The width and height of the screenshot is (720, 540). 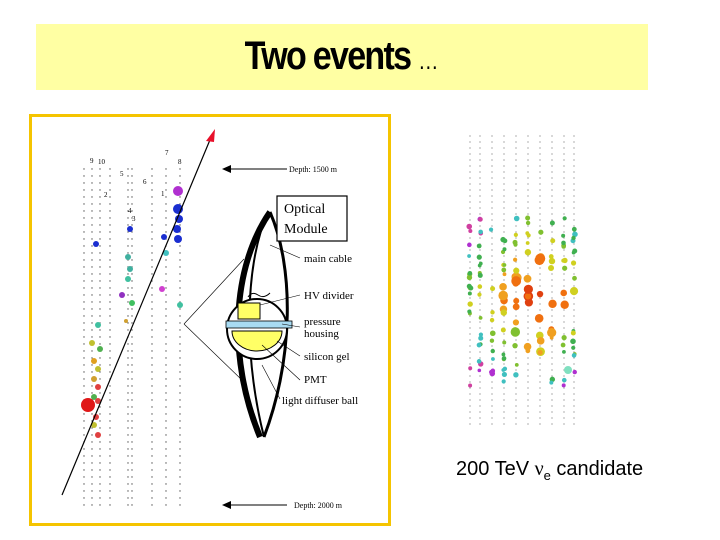 I want to click on zoom-line-lower, so click(x=214, y=353).